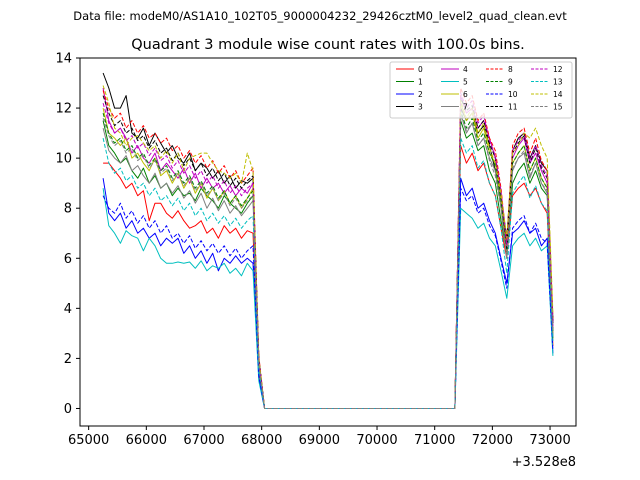  I want to click on x-tick-label: 73000, so click(549, 440).